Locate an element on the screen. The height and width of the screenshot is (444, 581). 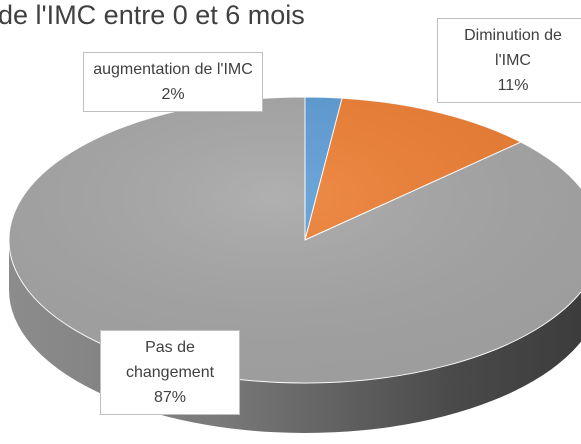
data-label: Diminution de l'IMC 11% is located at coordinates (509, 60).